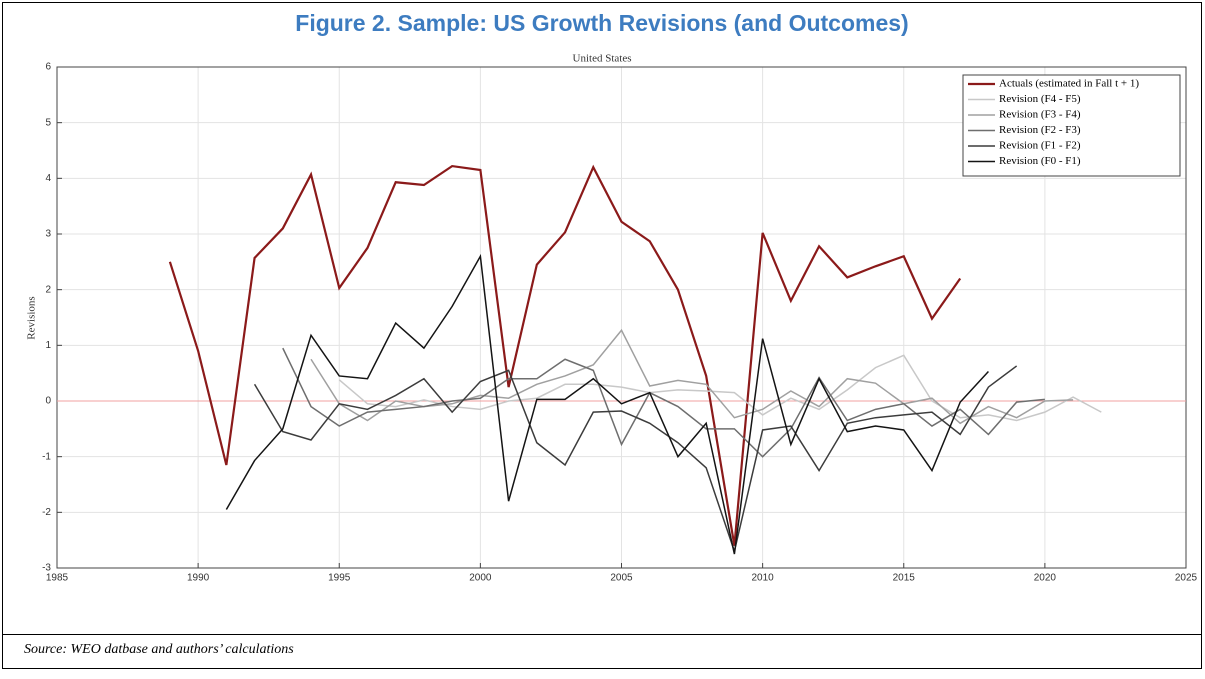 The image size is (1205, 679). Describe the element at coordinates (48, 289) in the screenshot. I see `y-tick-label: 2` at that location.